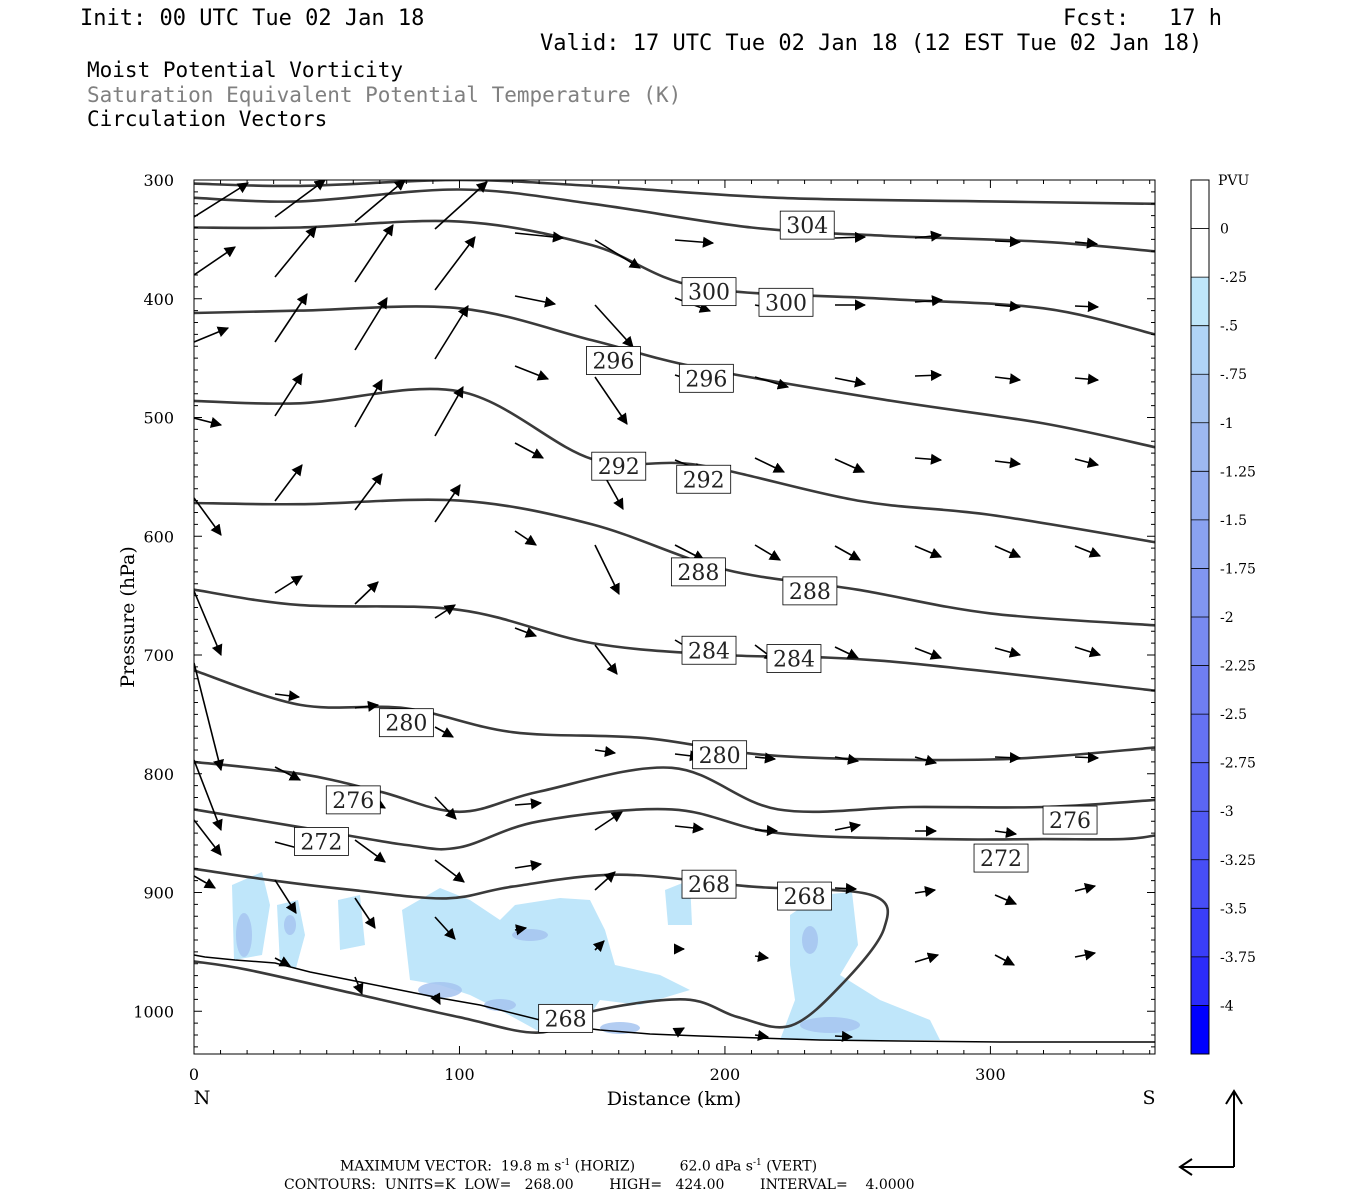  What do you see at coordinates (546, 960) in the screenshot?
I see `pv-region` at bounding box center [546, 960].